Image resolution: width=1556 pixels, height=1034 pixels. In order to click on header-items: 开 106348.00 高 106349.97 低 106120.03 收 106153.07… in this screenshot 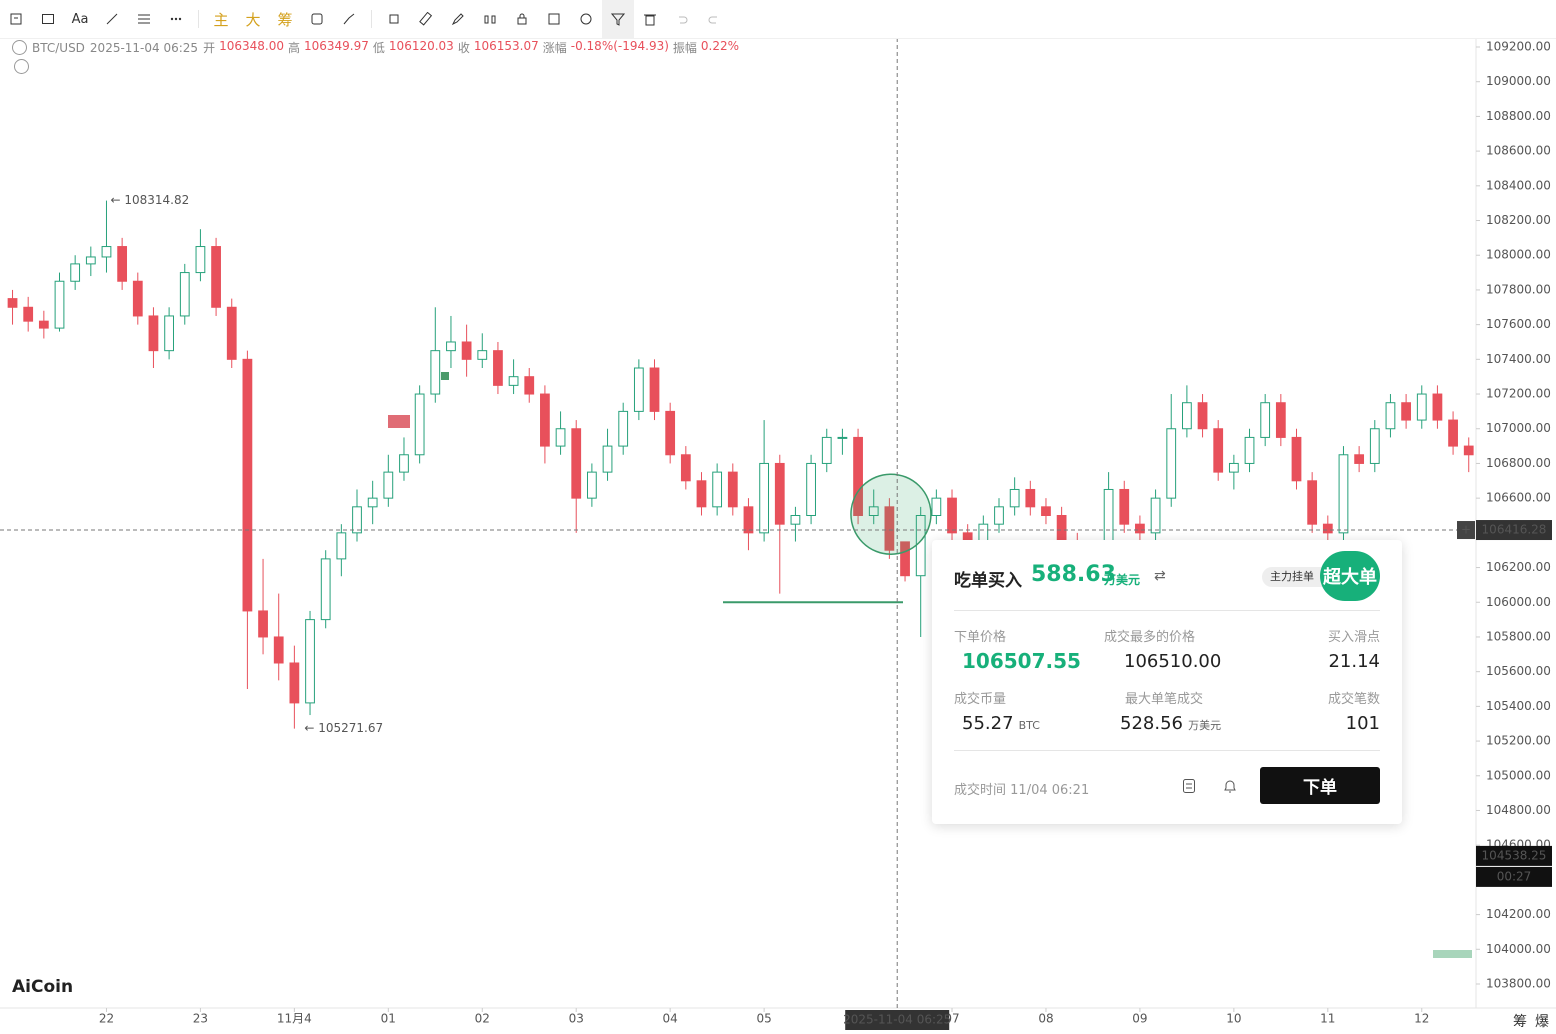, I will do `click(471, 47)`.